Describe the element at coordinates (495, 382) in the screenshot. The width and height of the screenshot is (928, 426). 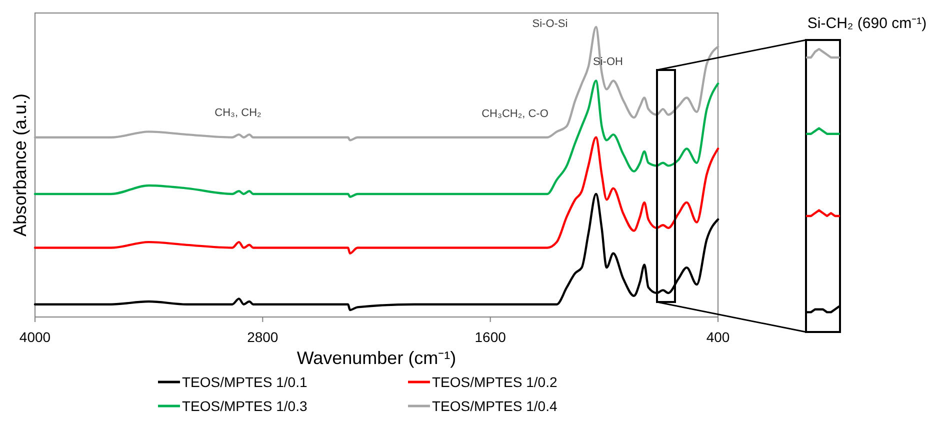
I see `legend-label: TEOS/MPTES 1/0.2` at that location.